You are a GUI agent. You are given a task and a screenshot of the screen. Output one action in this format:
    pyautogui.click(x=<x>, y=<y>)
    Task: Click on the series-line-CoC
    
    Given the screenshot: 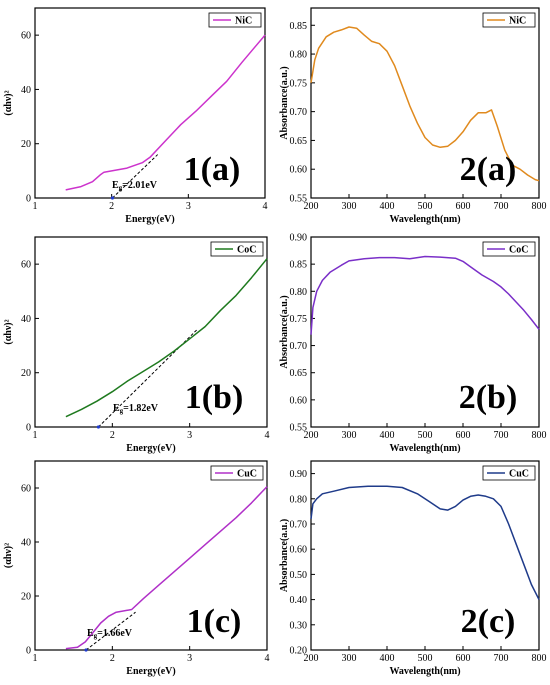 What is the action you would take?
    pyautogui.click(x=166, y=338)
    